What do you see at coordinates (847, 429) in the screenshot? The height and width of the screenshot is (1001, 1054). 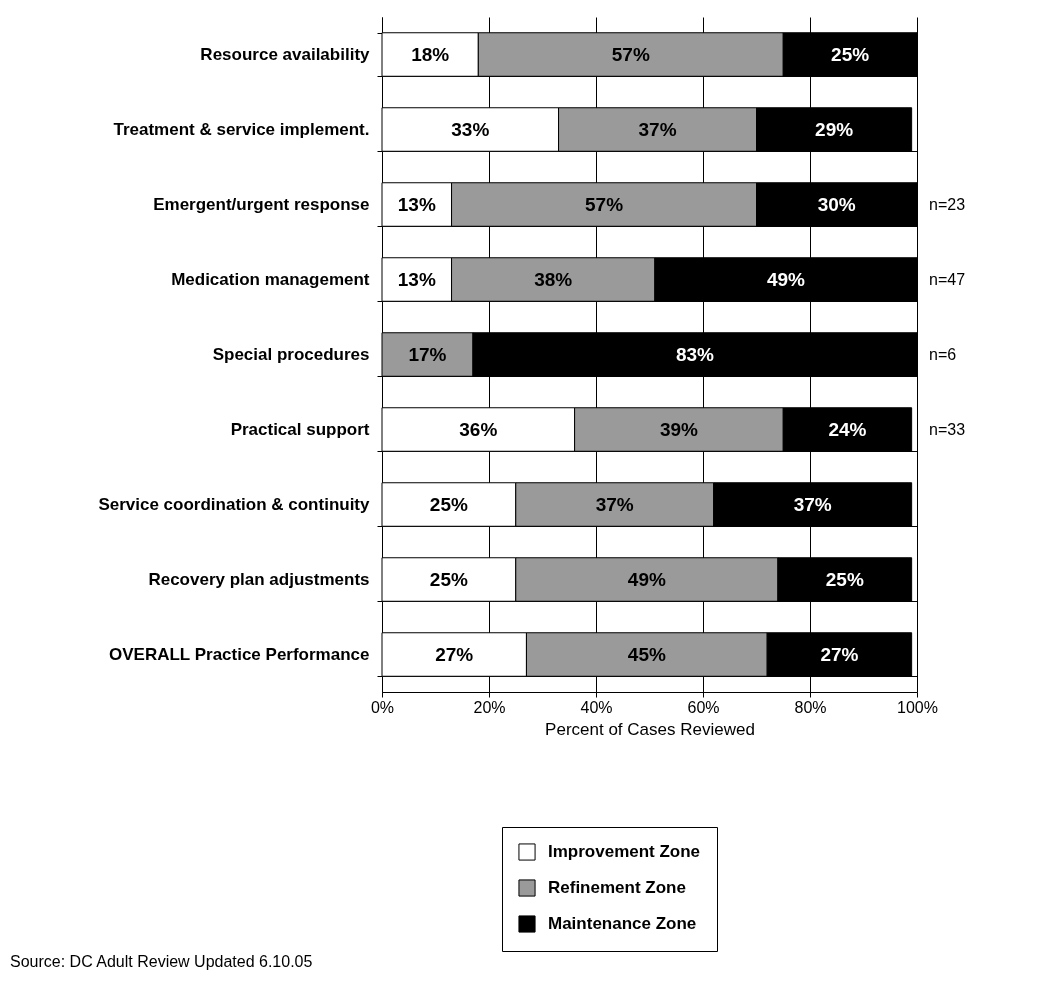 I see `data-label: 24%` at bounding box center [847, 429].